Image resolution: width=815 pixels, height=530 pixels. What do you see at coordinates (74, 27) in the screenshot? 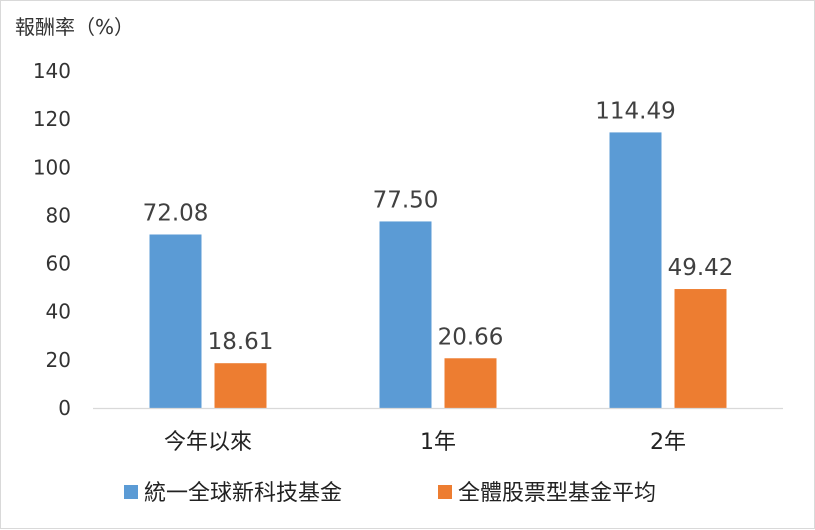
I see `y-axis-label: 報酬率（%）` at bounding box center [74, 27].